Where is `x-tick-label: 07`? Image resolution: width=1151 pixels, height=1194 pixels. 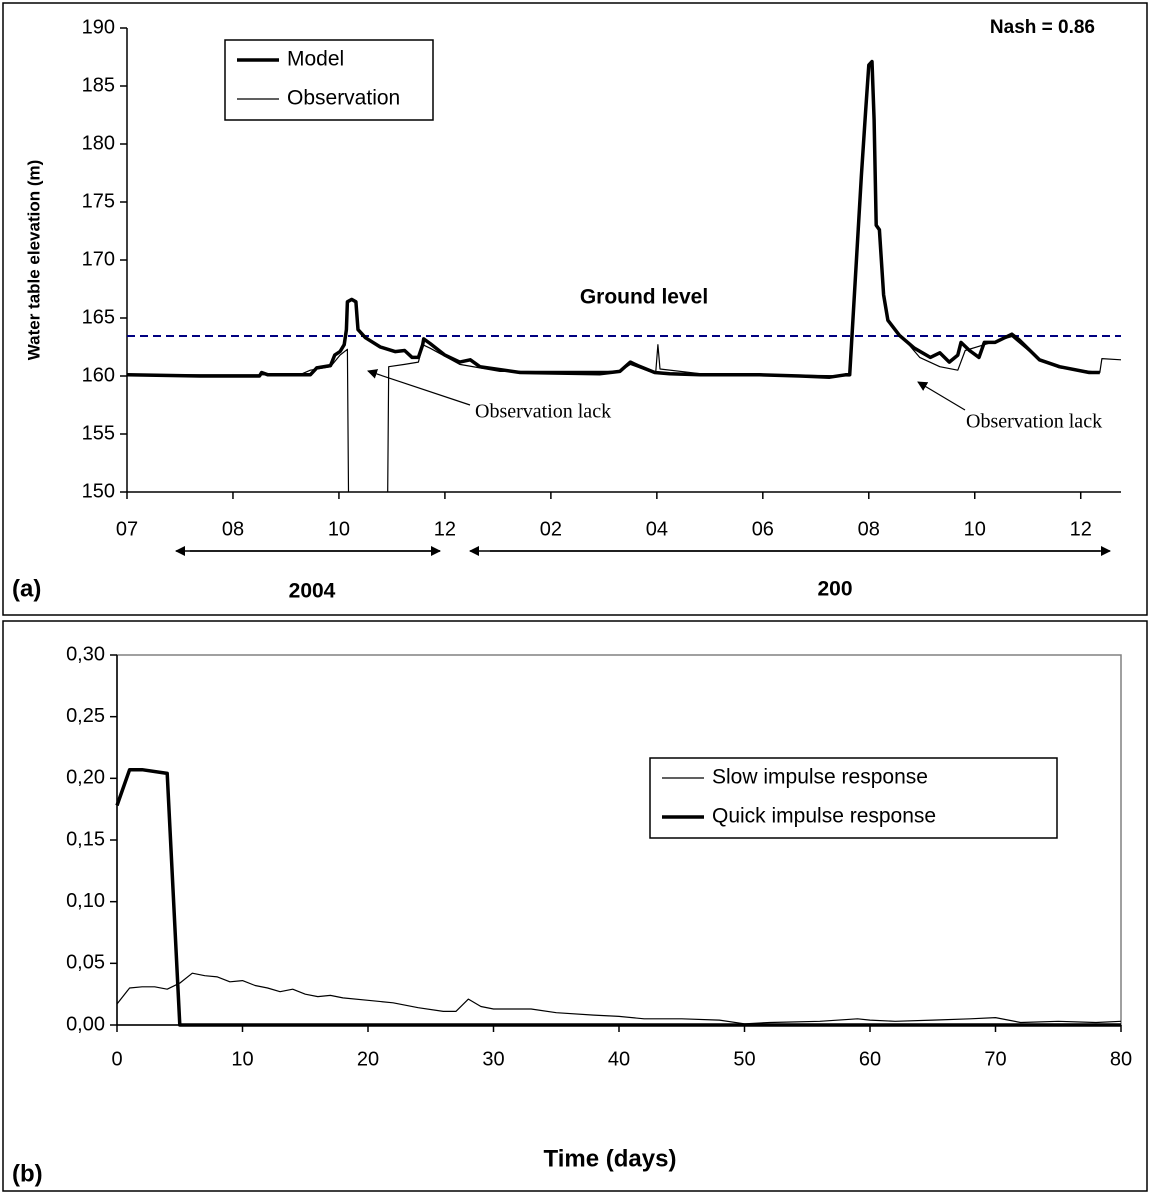
x-tick-label: 07 is located at coordinates (127, 529).